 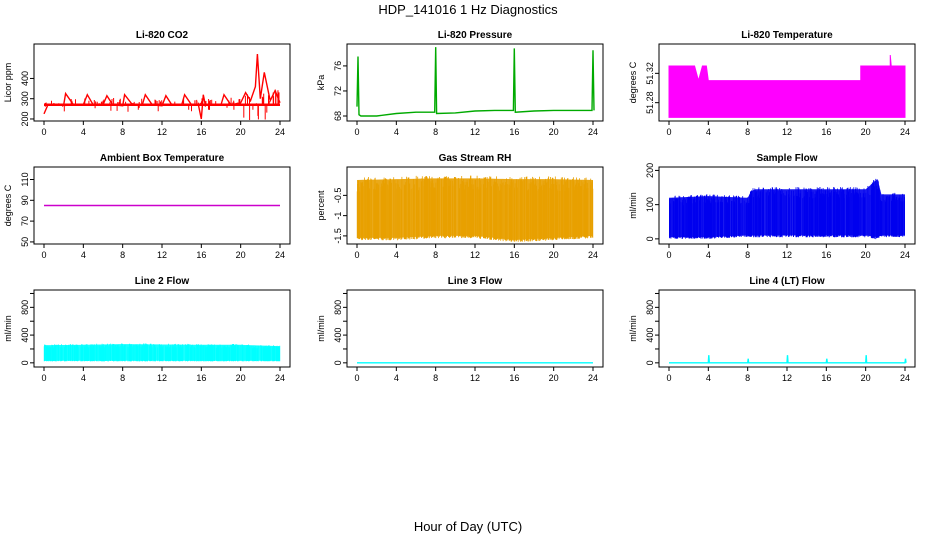 What do you see at coordinates (147, 329) in the screenshot?
I see `chart-panel-7: Line 2 Flow 0 4 8 12 16 20 24 0 400 800 ml/min` at bounding box center [147, 329].